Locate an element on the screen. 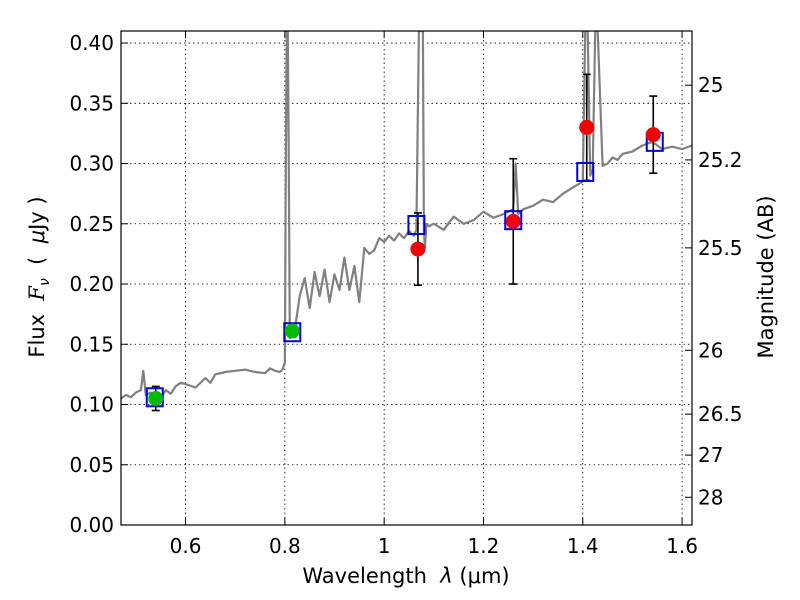 This screenshot has width=800, height=600. y2-tick-label: 25.5 is located at coordinates (720, 248).